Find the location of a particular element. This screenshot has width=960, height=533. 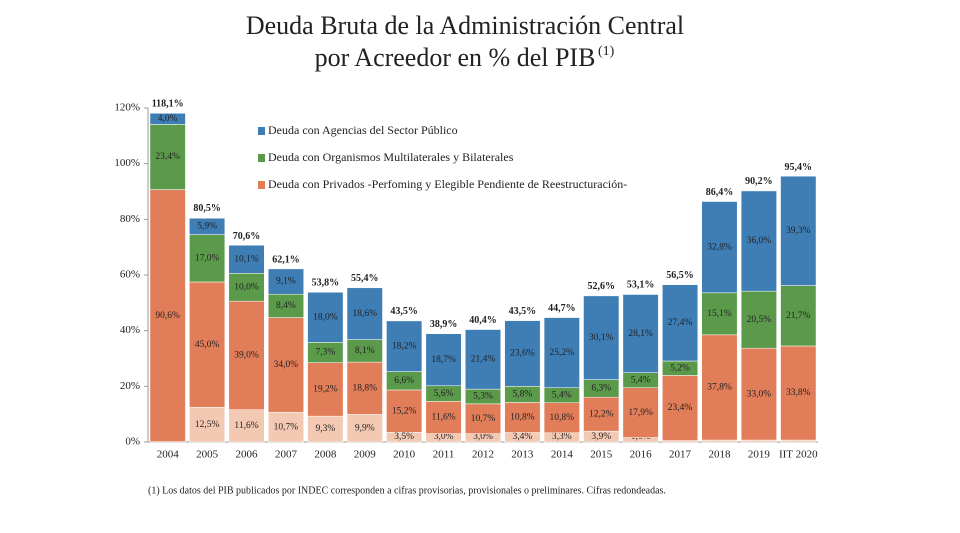

segment-label: 12,5% is located at coordinates (207, 425).